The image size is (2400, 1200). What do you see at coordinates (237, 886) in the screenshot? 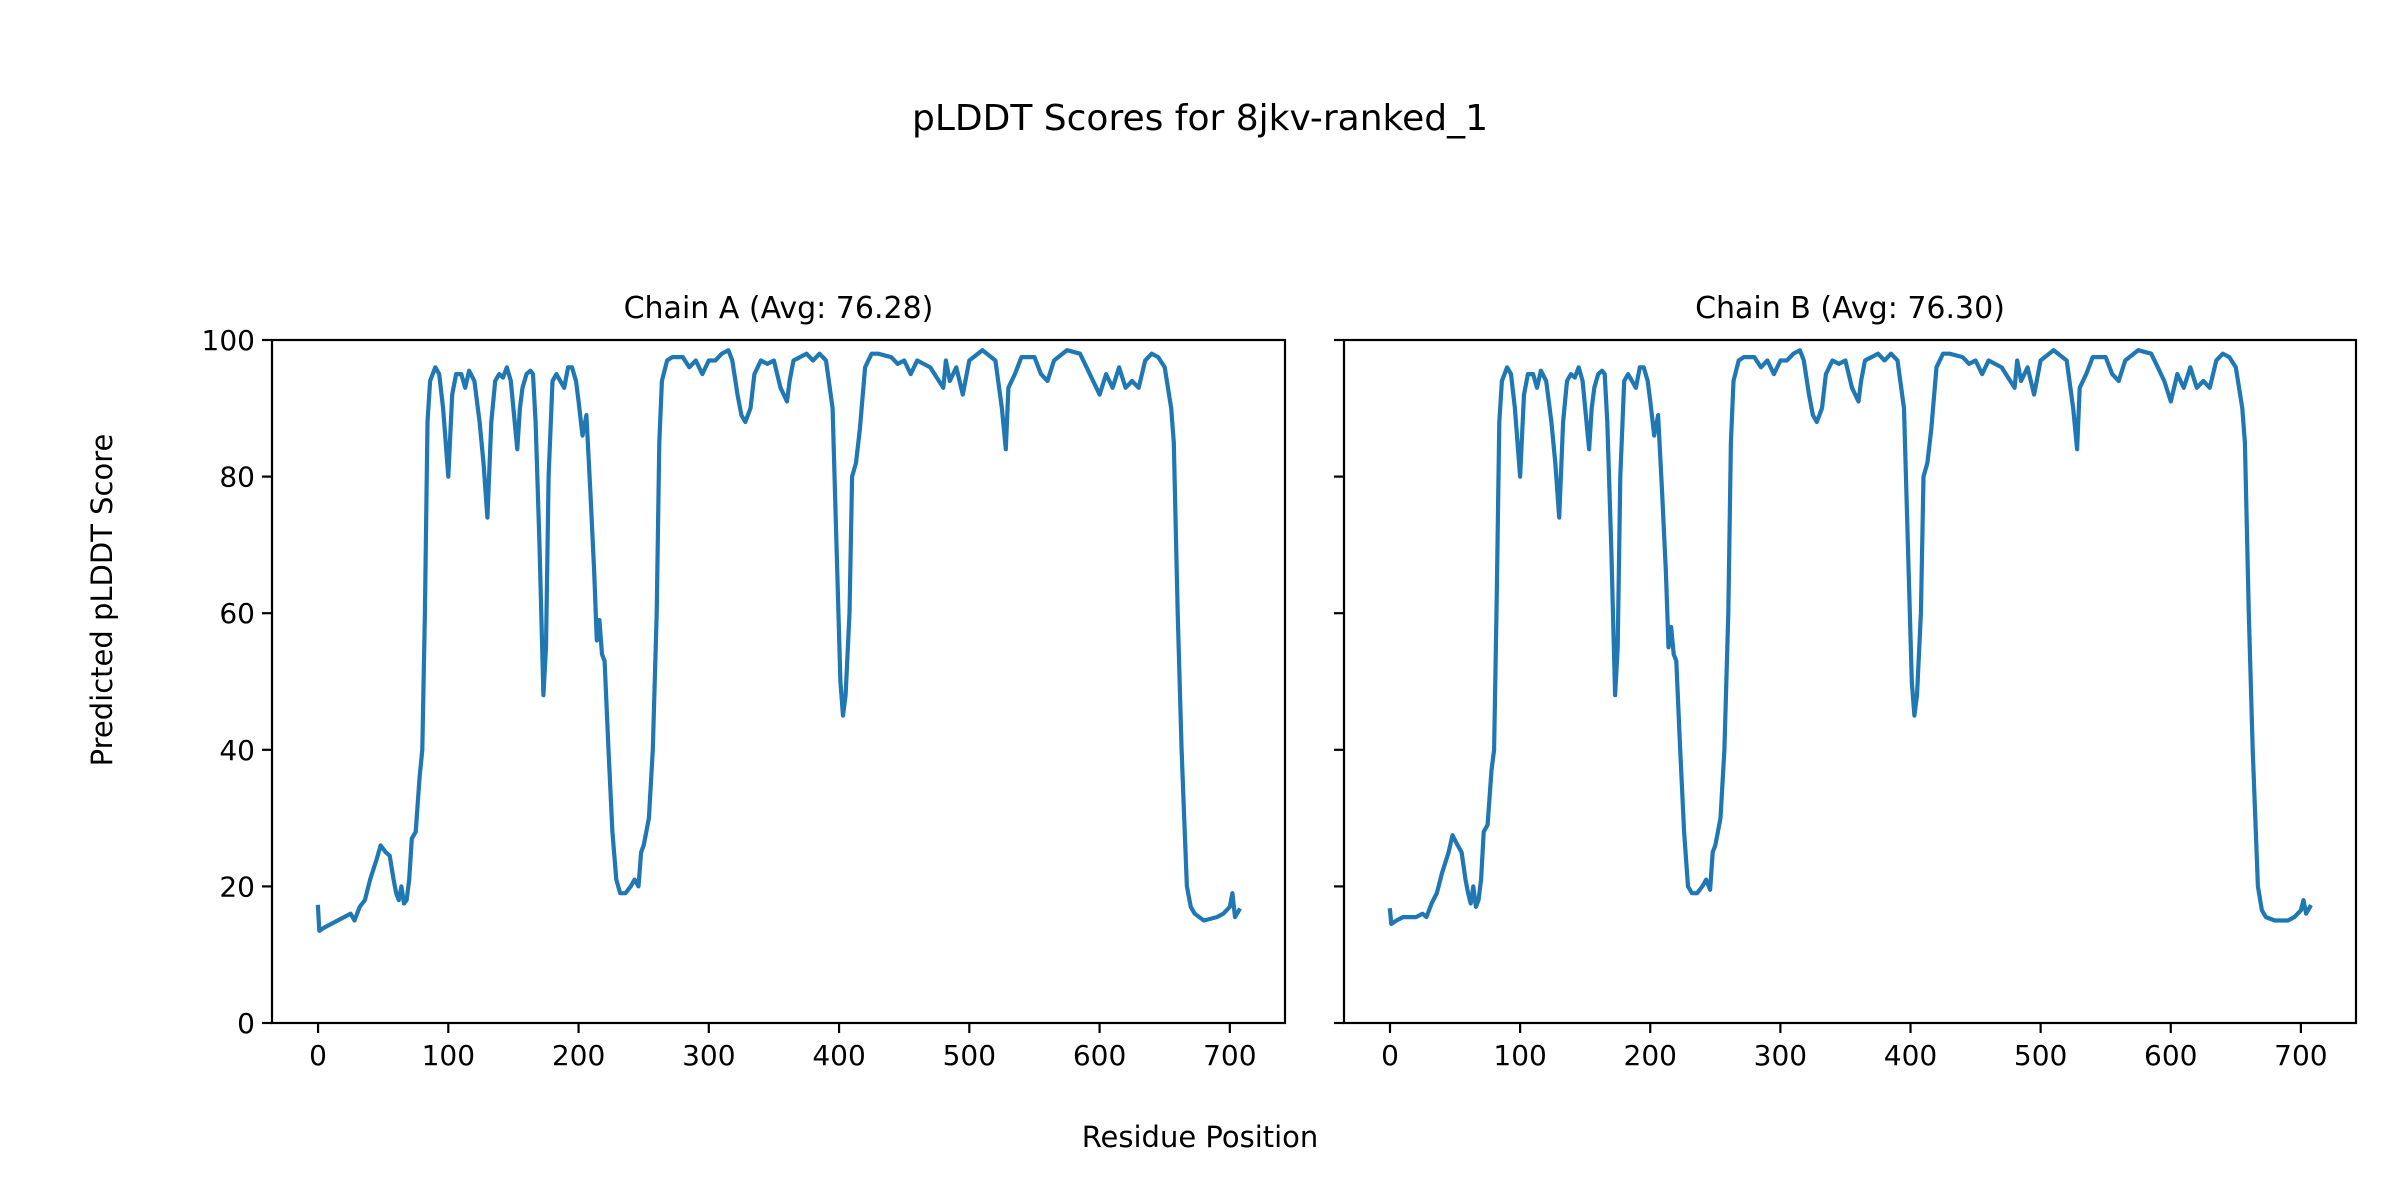
I see `y-tick-label: 20` at bounding box center [237, 886].